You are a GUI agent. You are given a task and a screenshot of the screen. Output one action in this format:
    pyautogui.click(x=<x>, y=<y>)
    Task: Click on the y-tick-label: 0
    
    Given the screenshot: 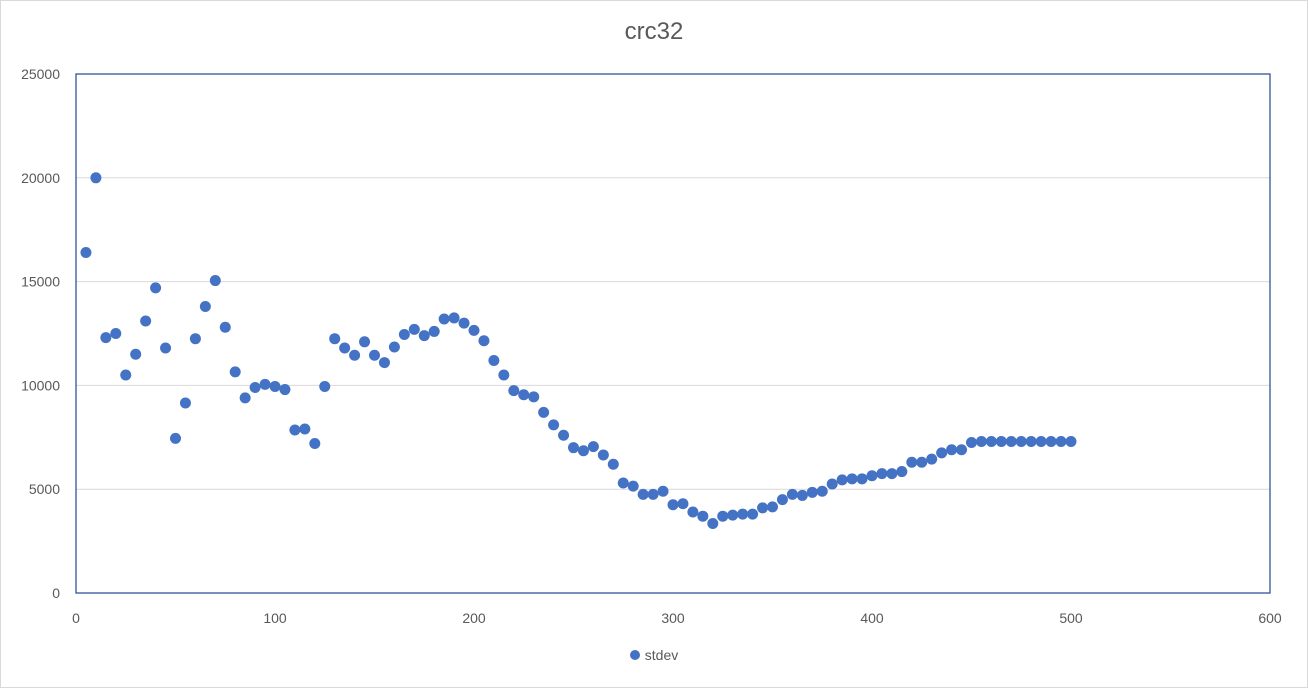 What is the action you would take?
    pyautogui.click(x=56, y=593)
    